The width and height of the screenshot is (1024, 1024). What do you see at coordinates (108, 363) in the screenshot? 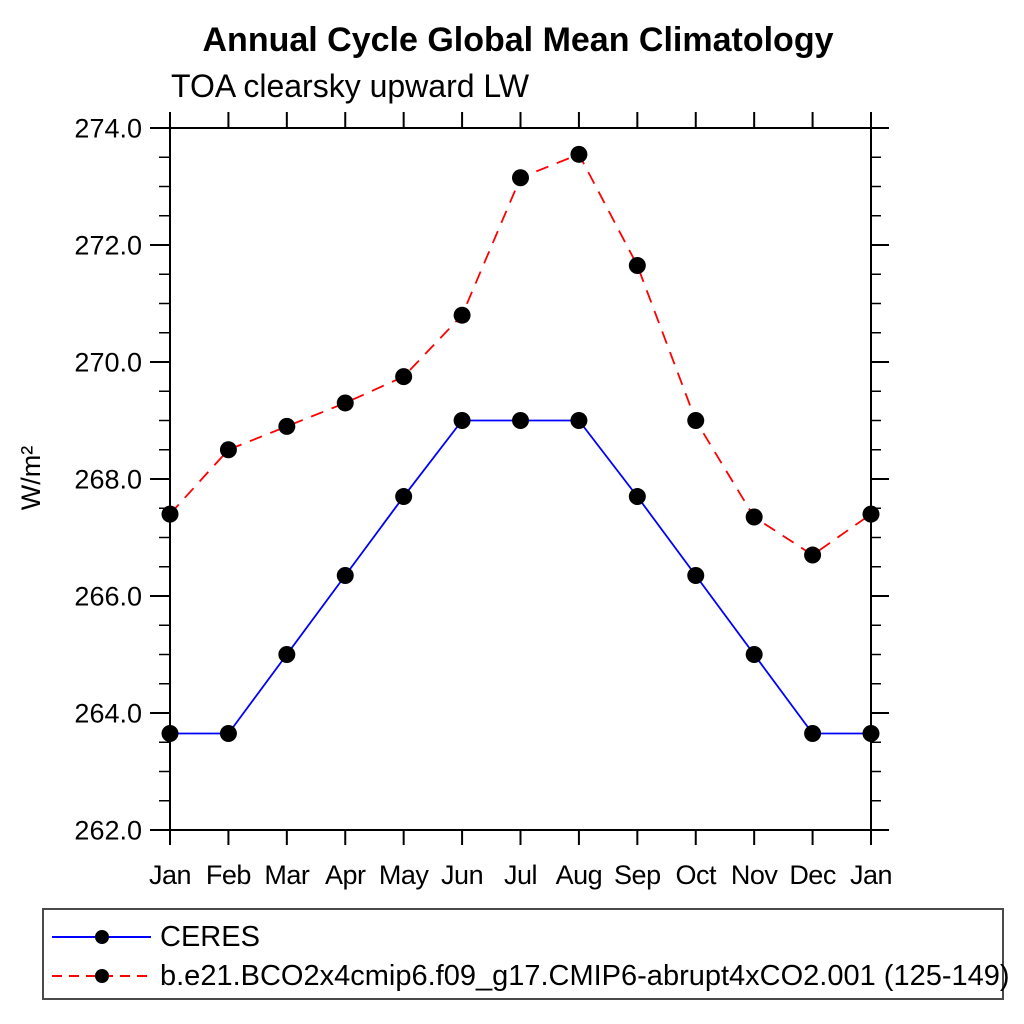
I see `y-tick-label: 270.0` at bounding box center [108, 363].